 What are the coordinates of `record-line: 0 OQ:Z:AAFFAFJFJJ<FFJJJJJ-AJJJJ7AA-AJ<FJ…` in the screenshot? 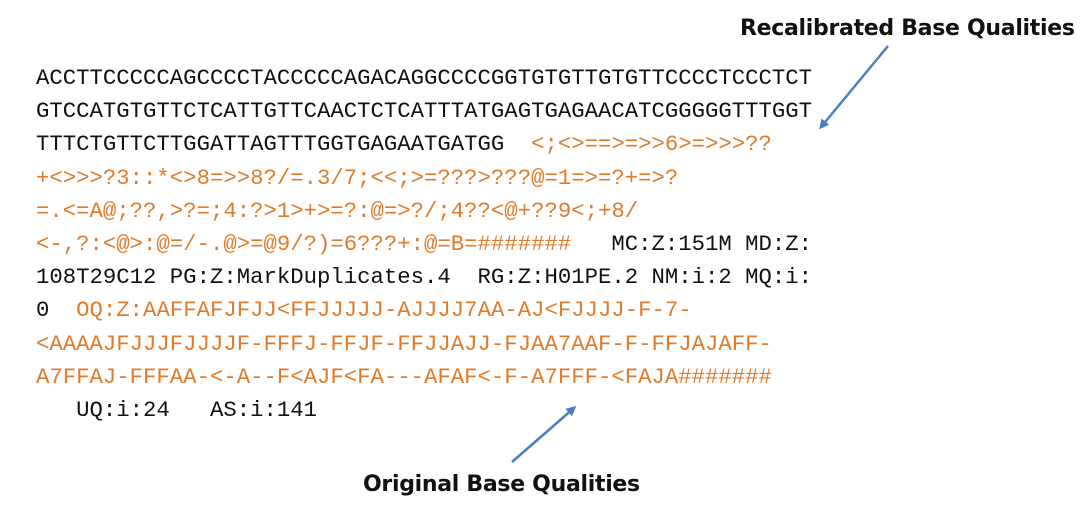 It's located at (551, 310).